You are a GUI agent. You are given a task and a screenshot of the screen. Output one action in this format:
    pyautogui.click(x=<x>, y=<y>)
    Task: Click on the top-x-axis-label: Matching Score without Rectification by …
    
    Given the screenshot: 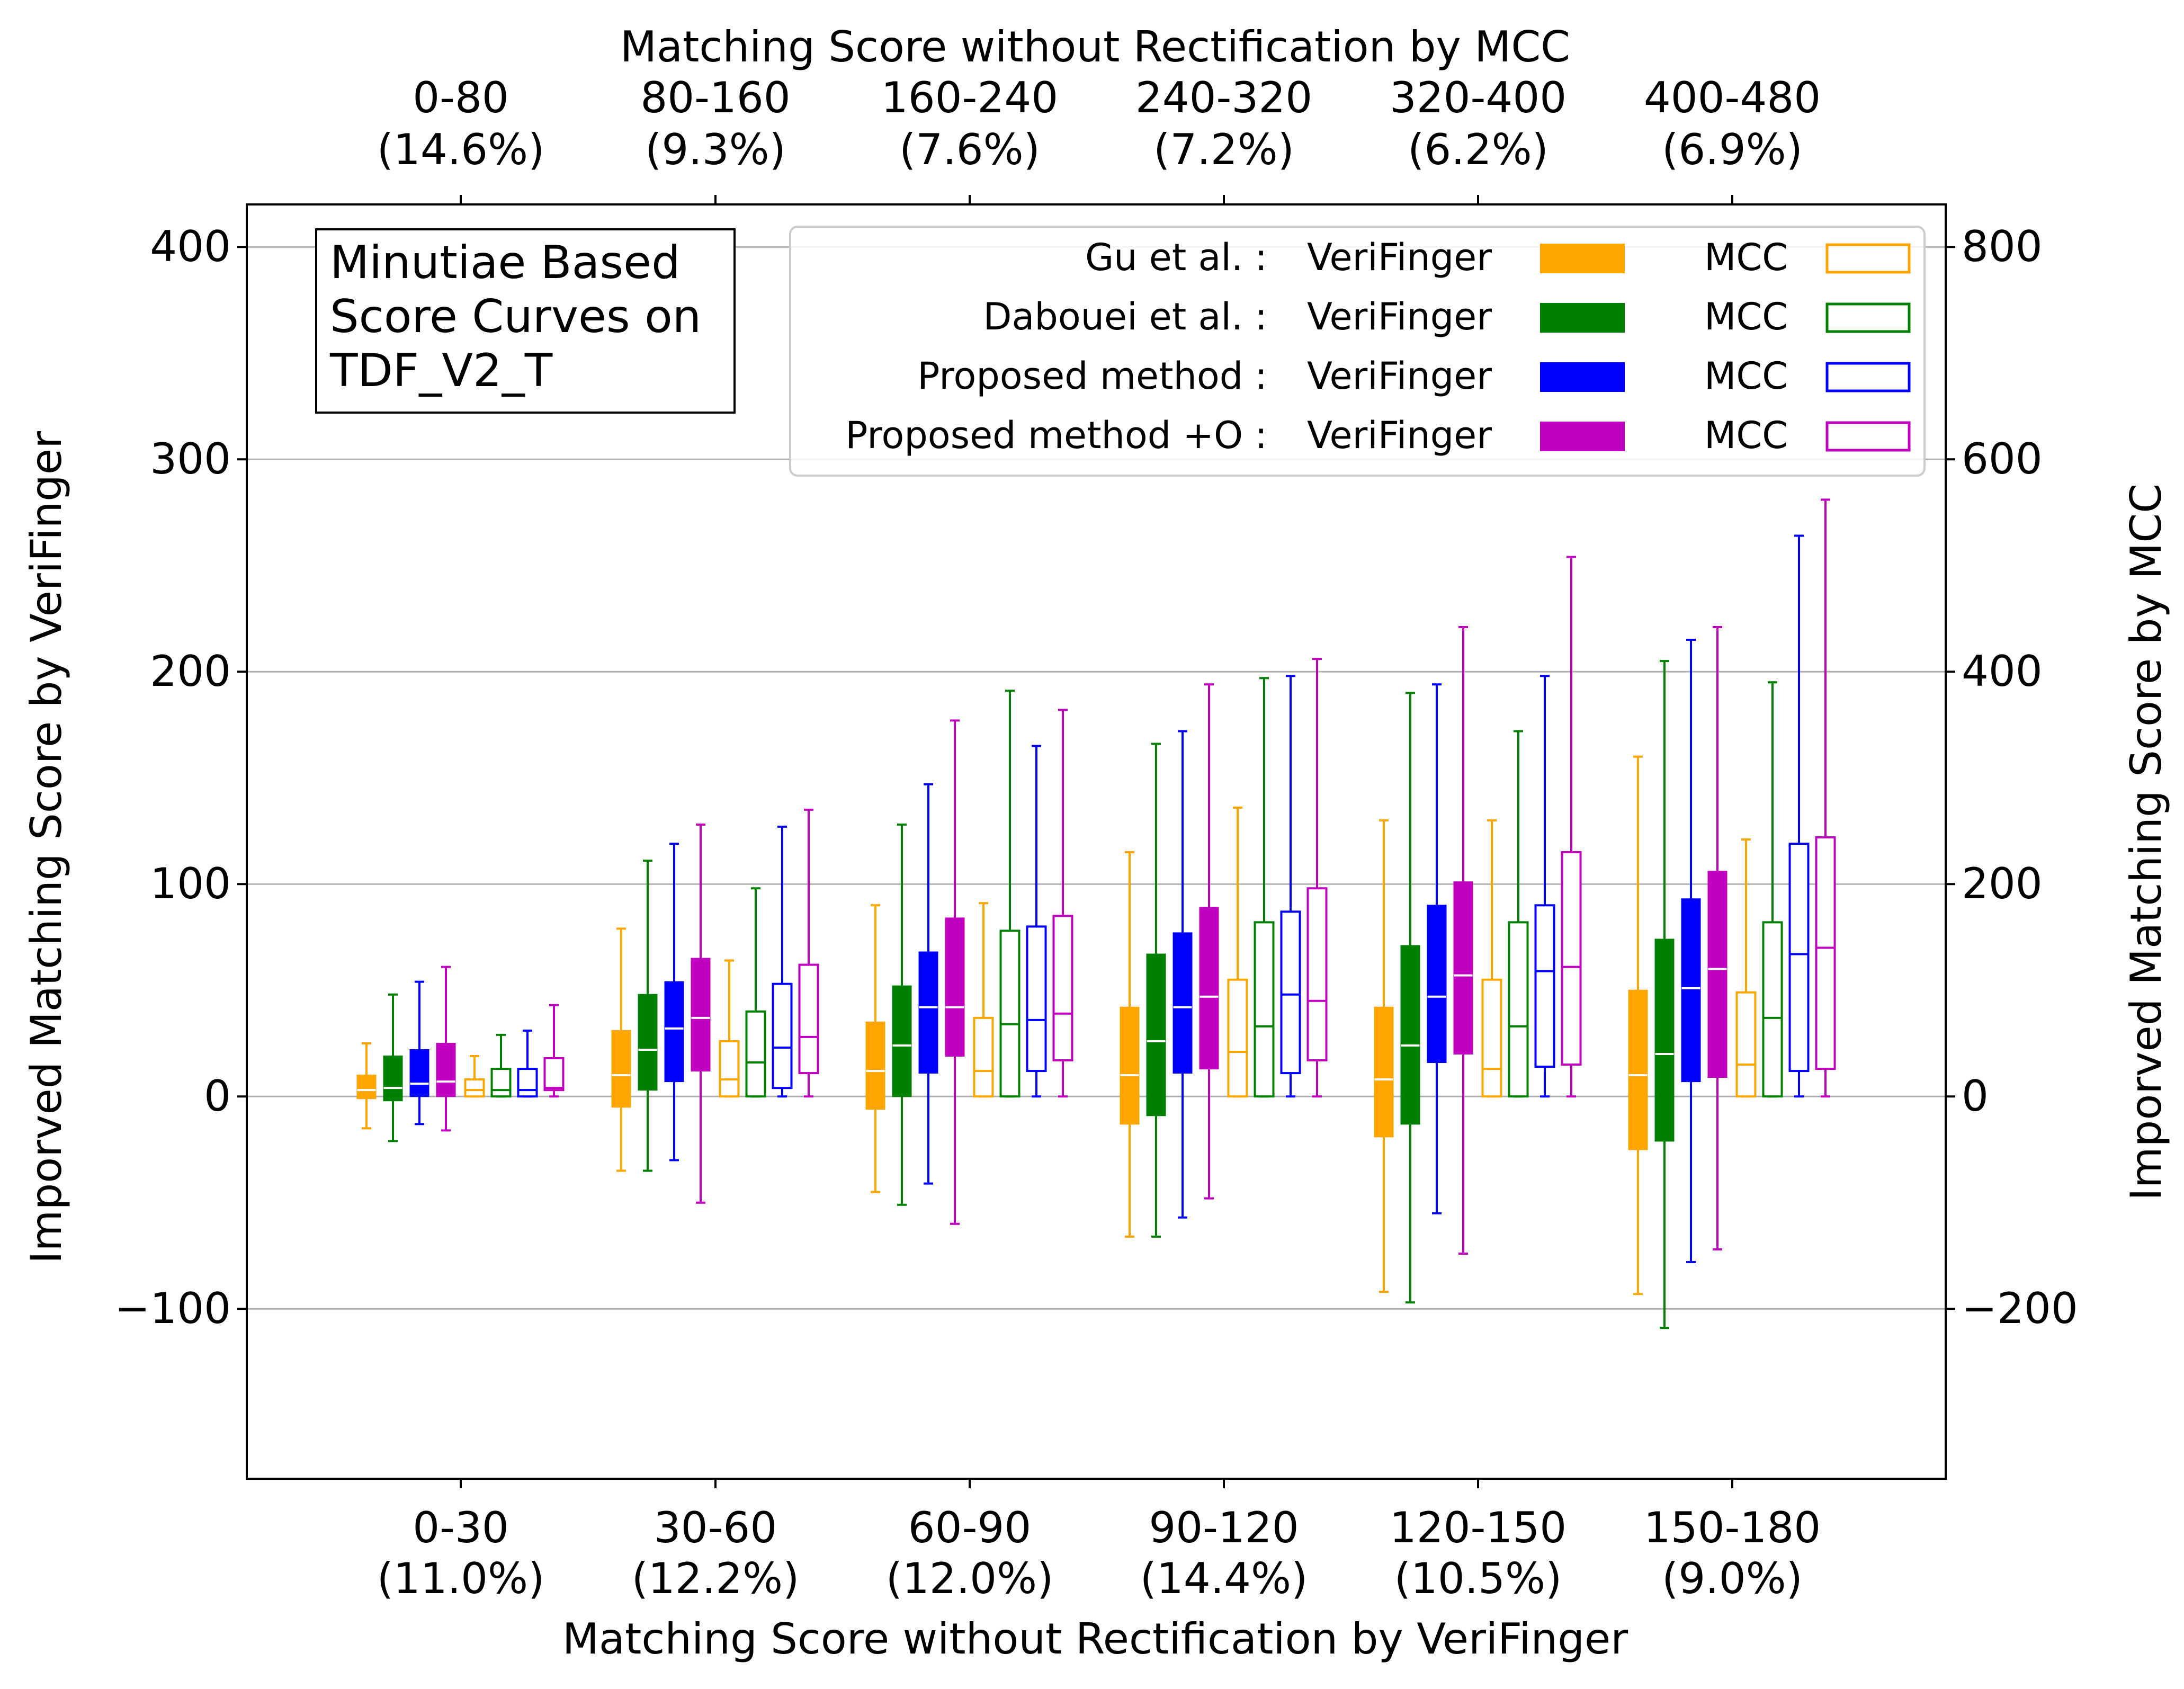 What is the action you would take?
    pyautogui.click(x=1095, y=47)
    